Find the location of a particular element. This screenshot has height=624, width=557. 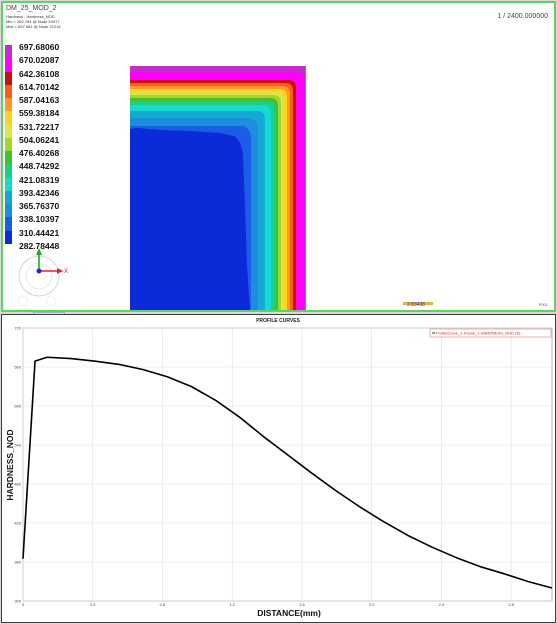

x-axis-label: DISTANCE(mm) is located at coordinates (289, 613).